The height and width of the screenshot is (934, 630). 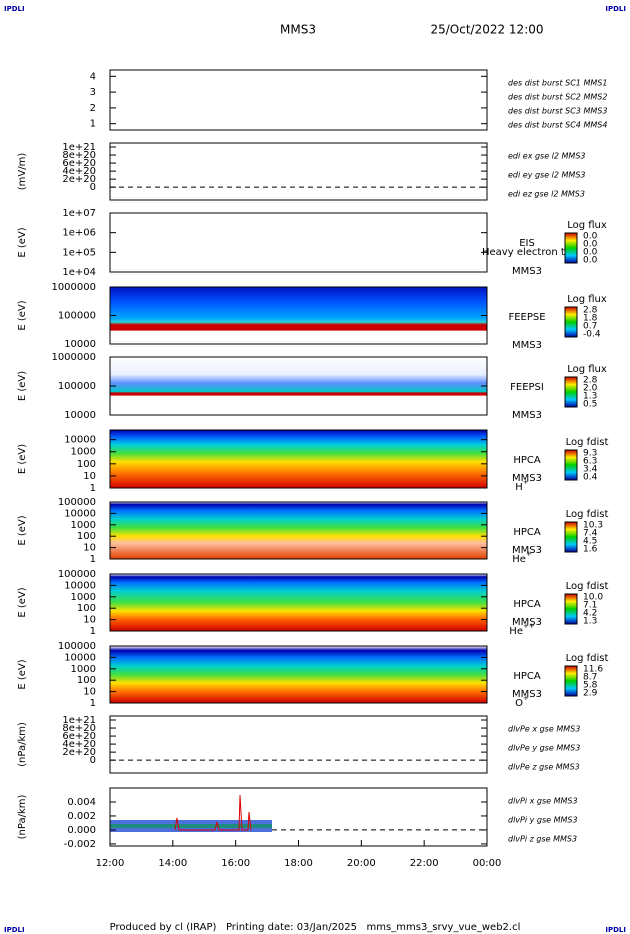 What do you see at coordinates (590, 478) in the screenshot?
I see `colorbar-label: 0.4` at bounding box center [590, 478].